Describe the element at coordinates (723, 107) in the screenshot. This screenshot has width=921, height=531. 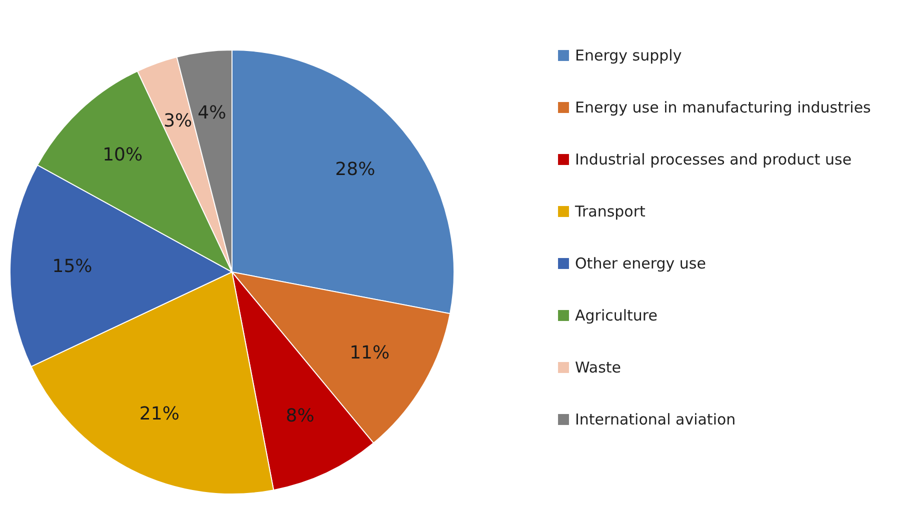
I see `legend-label: Energy use in manufacturing industries` at that location.